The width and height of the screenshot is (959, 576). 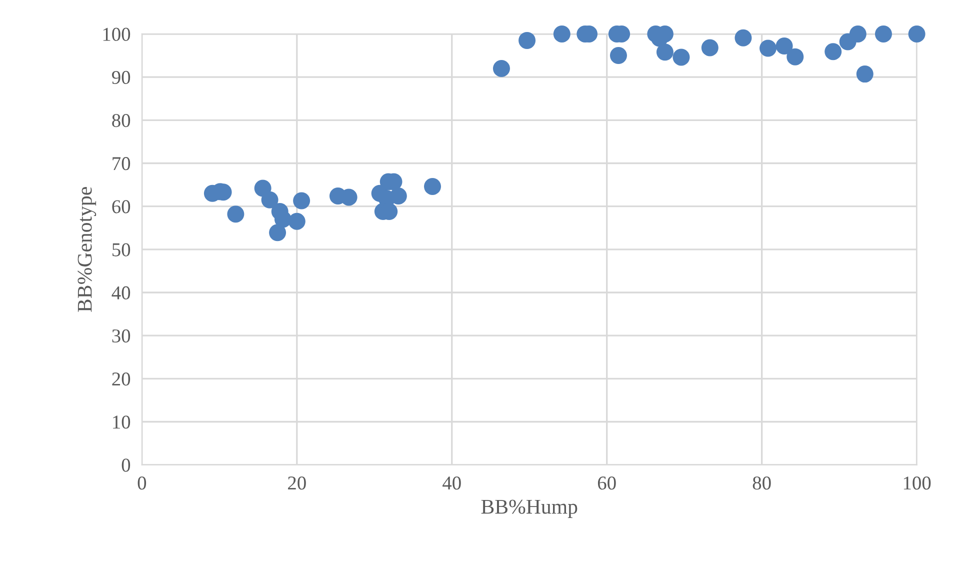 What do you see at coordinates (126, 465) in the screenshot?
I see `y-tick-label: 0` at bounding box center [126, 465].